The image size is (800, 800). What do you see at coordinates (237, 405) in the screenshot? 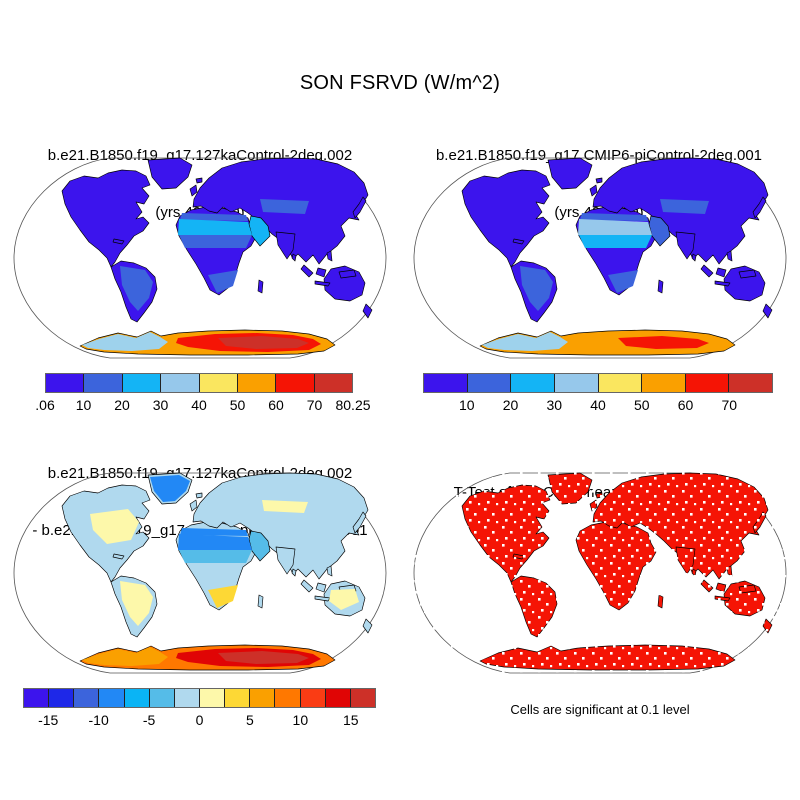
I see `colorbar-tick-label: 50` at bounding box center [237, 405].